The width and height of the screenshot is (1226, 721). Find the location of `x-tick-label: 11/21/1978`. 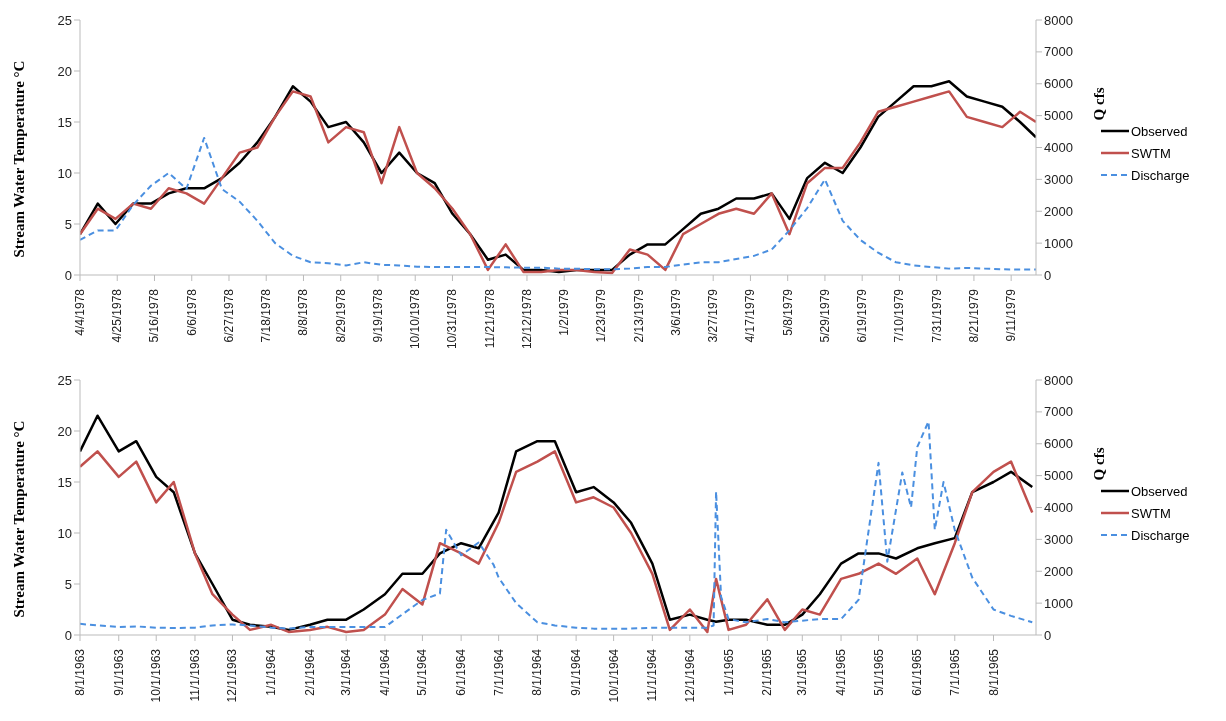

x-tick-label: 11/21/1978 is located at coordinates (489, 318).